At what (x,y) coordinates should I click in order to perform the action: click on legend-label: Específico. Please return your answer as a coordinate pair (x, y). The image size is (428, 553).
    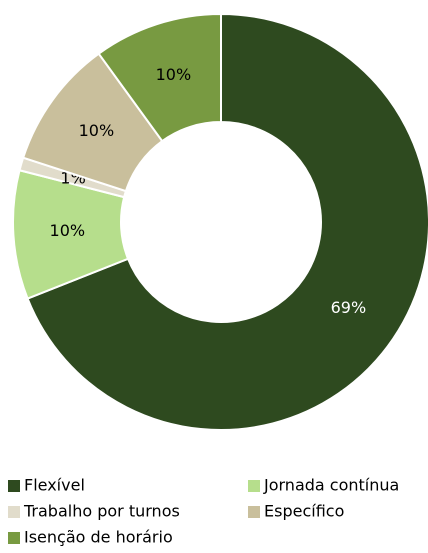
    Looking at the image, I should click on (304, 511).